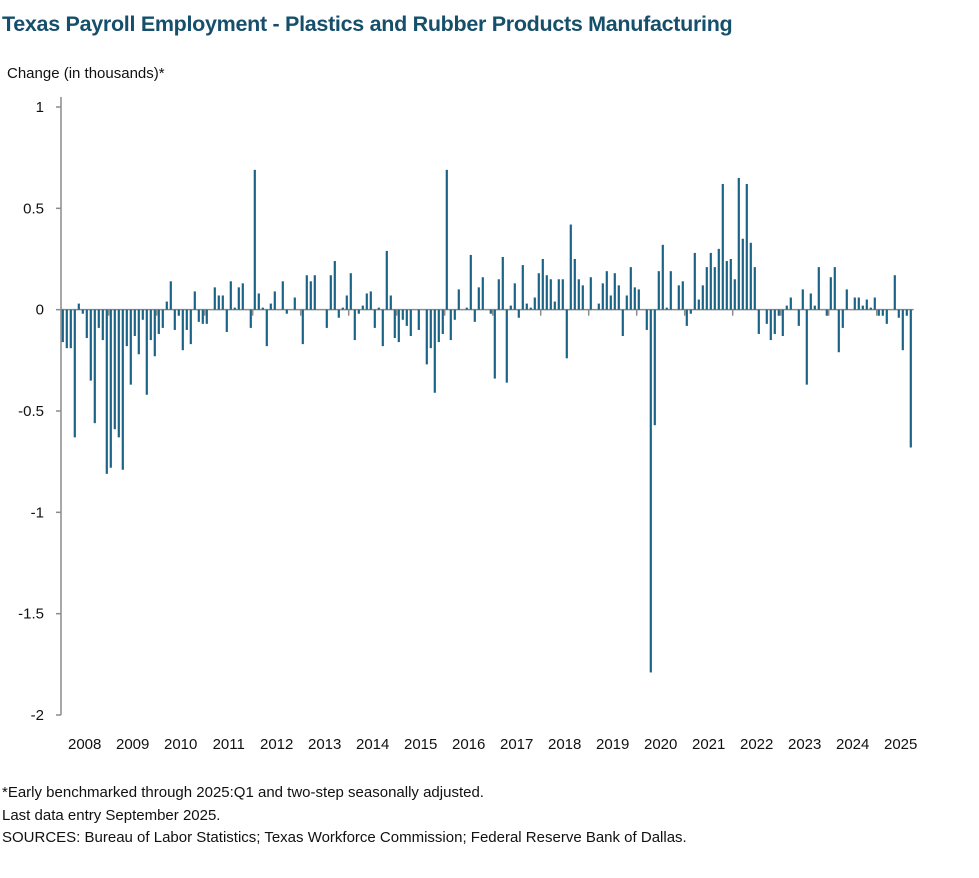 The width and height of the screenshot is (979, 878). I want to click on x-tick-label: 2015, so click(420, 744).